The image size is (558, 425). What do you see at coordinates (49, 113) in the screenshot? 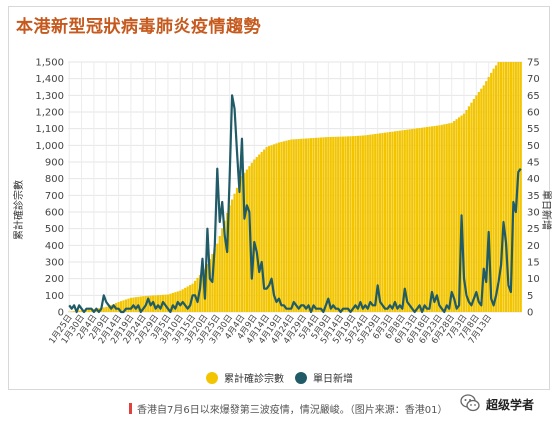
I see `y-tick-left: 1,200` at bounding box center [49, 113].